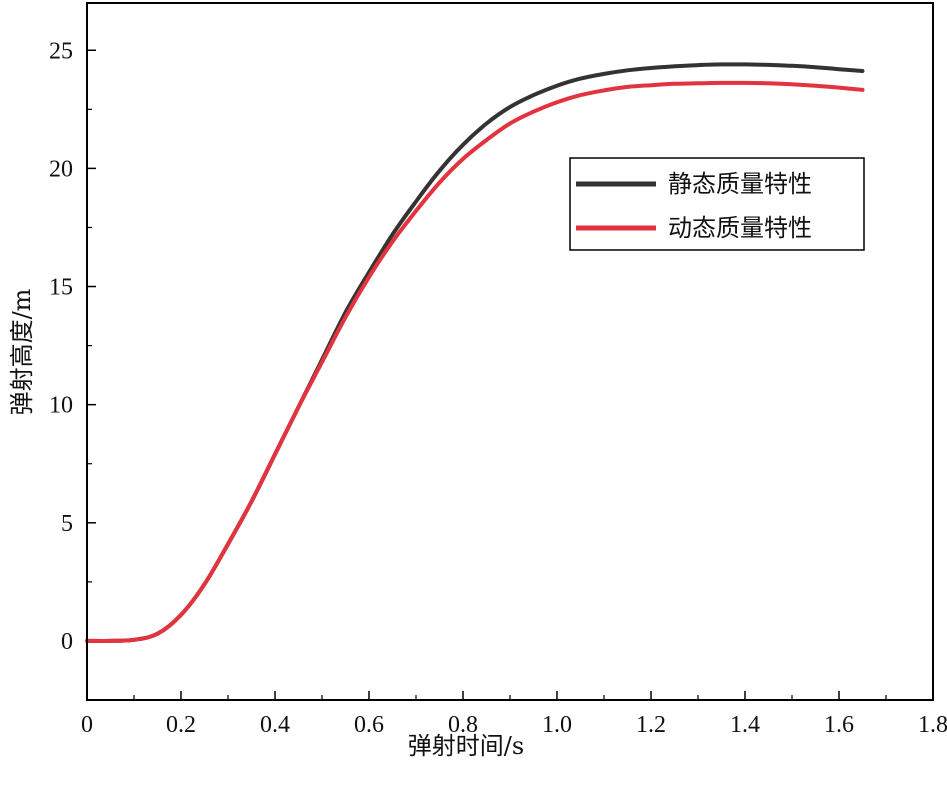 The image size is (947, 786). Describe the element at coordinates (369, 725) in the screenshot. I see `x-tick-label: 0.6` at that location.